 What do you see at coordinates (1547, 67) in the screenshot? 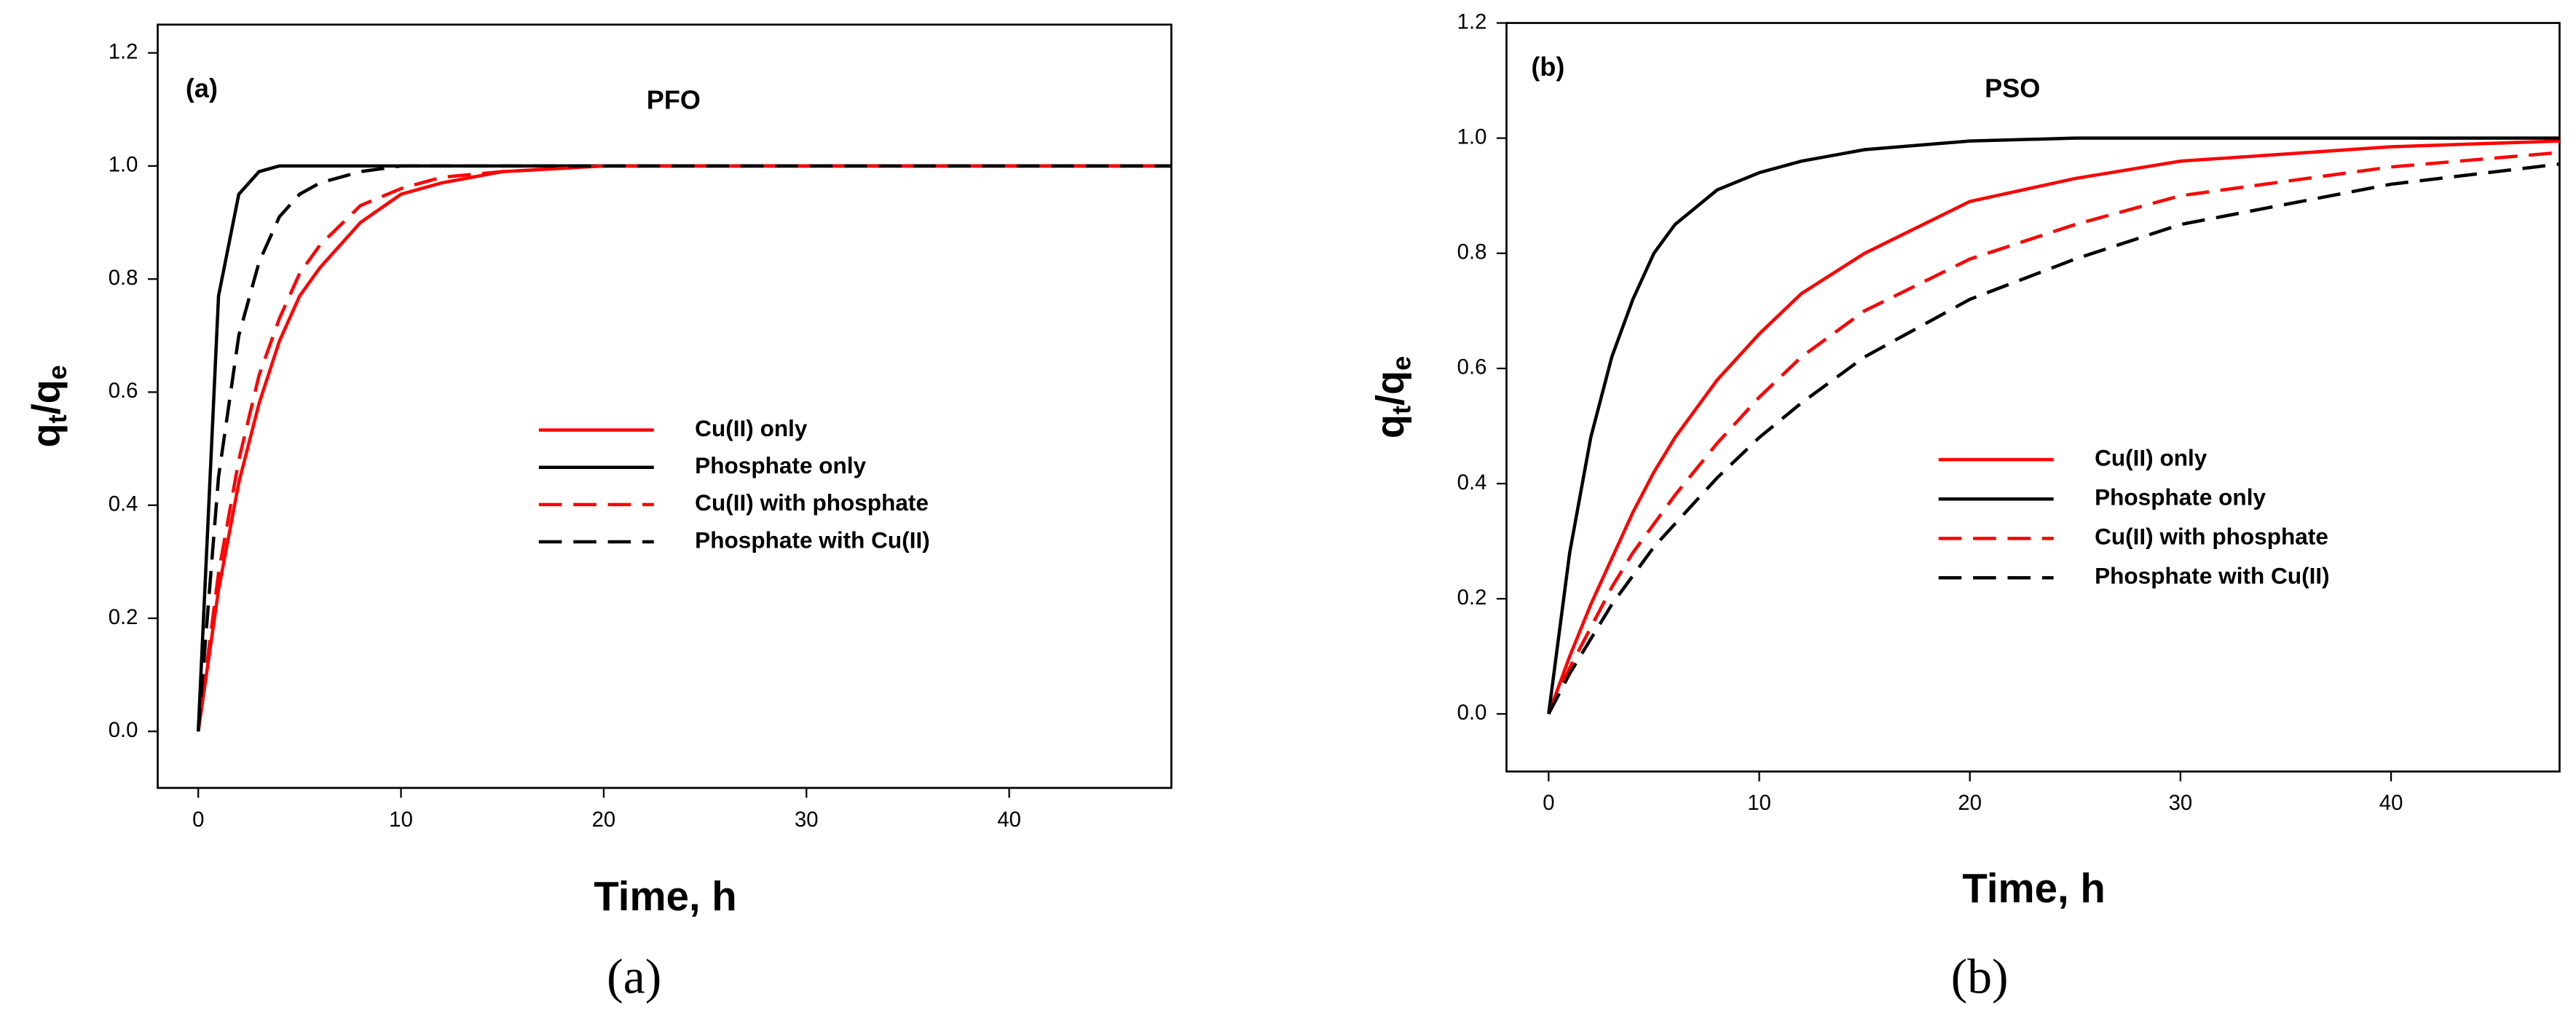
I see `panel-label: (b)` at bounding box center [1547, 67].